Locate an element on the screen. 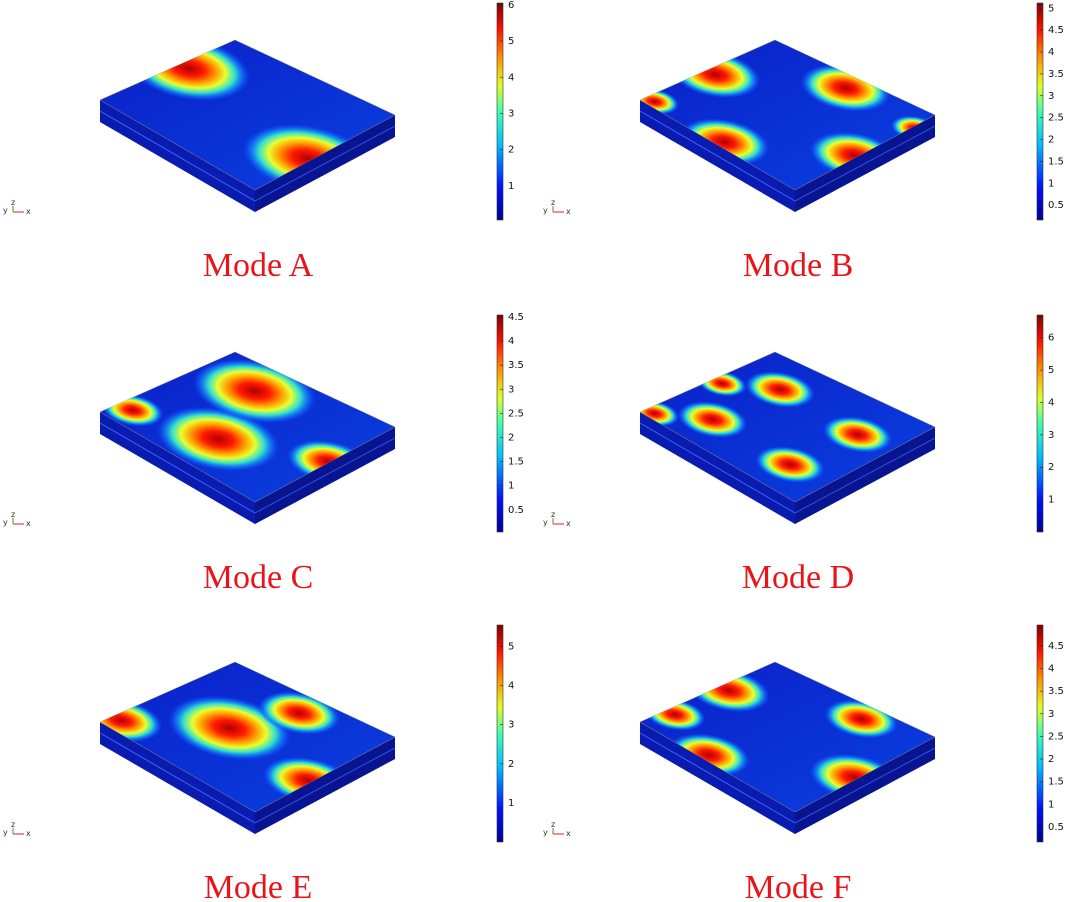  hot-spots is located at coordinates (766, 426).